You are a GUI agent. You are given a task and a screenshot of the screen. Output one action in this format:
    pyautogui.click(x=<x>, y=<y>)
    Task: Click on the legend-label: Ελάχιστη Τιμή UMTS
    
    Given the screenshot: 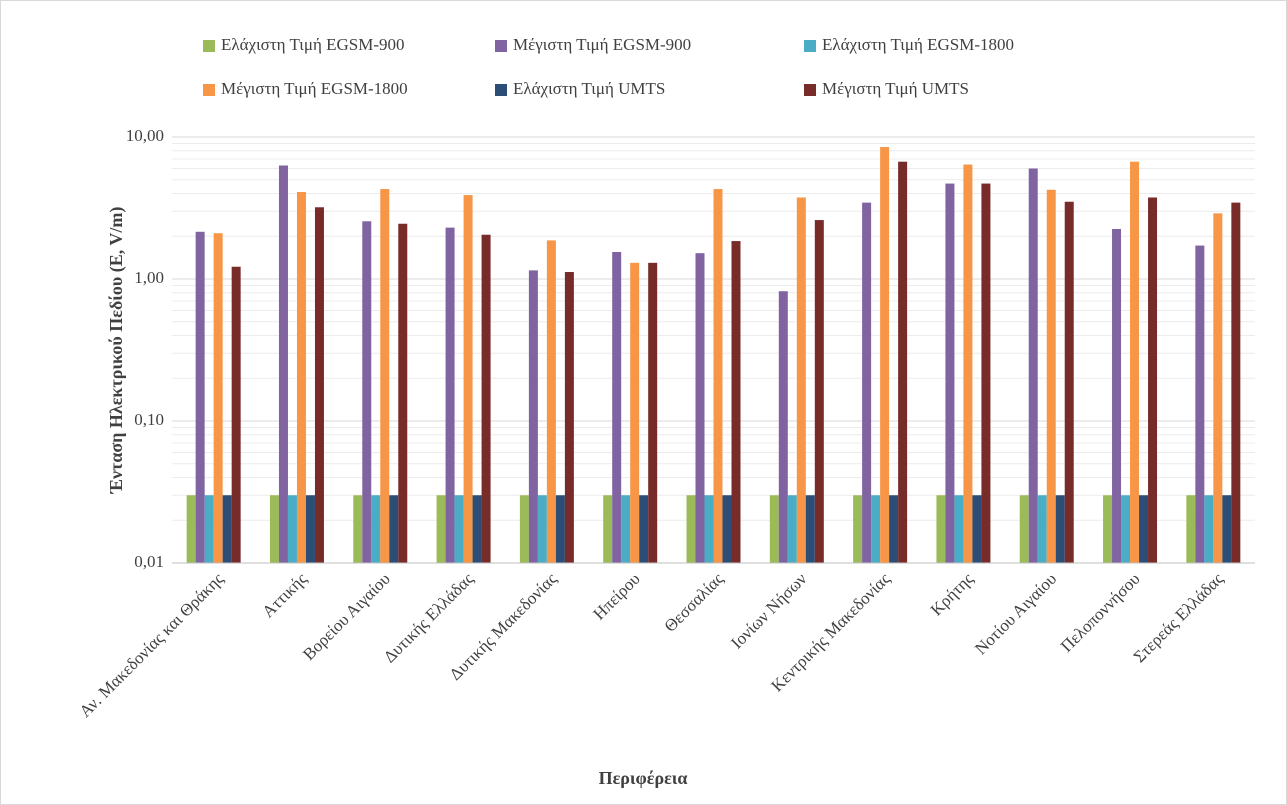 What is the action you would take?
    pyautogui.click(x=589, y=88)
    